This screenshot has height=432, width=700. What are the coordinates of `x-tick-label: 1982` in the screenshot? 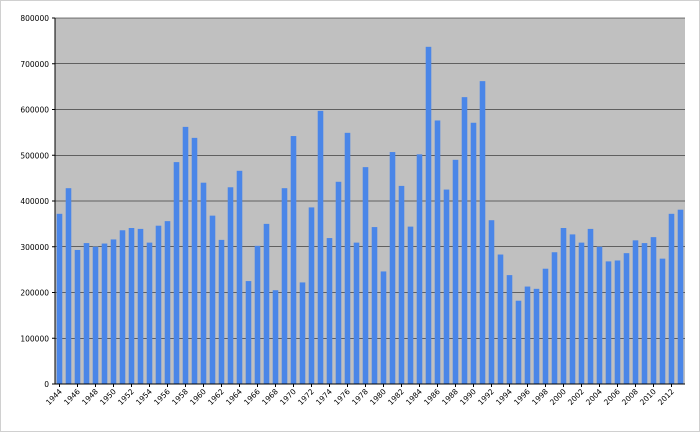 It's located at (396, 397).